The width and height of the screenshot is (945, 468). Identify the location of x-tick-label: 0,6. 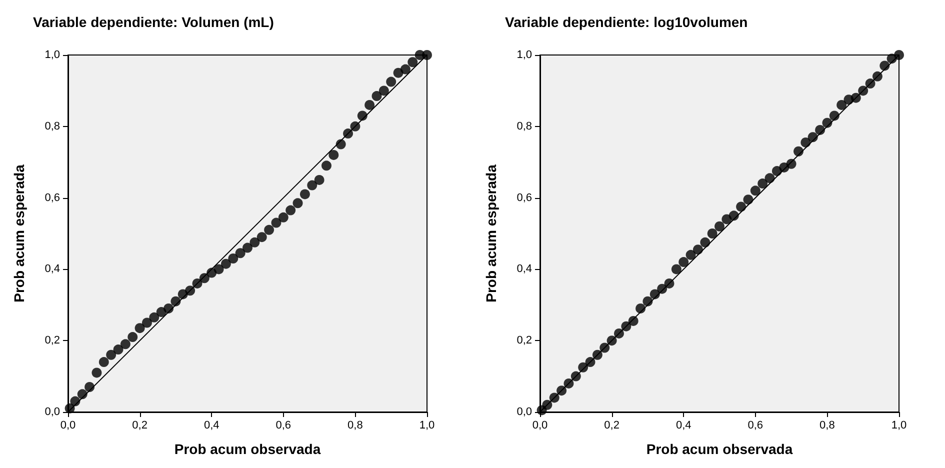
(284, 426).